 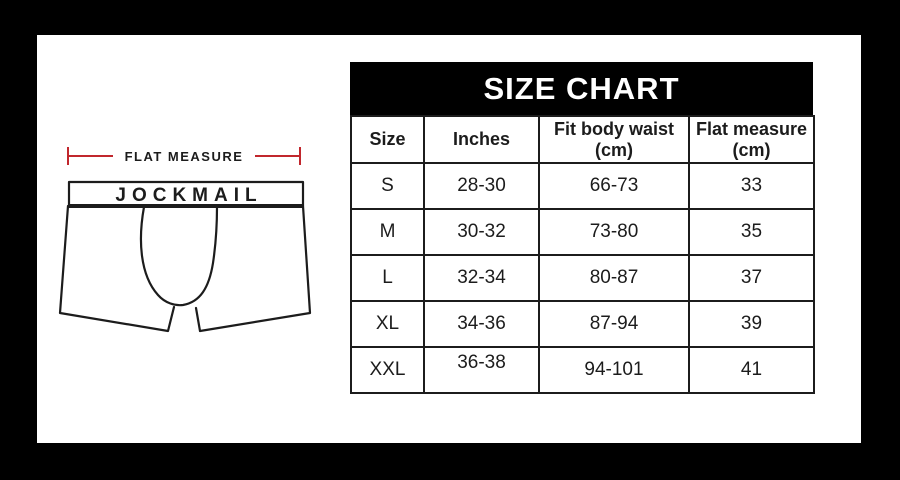 I want to click on column-header-fit-body-waist: Fit body waist (cm), so click(x=614, y=139).